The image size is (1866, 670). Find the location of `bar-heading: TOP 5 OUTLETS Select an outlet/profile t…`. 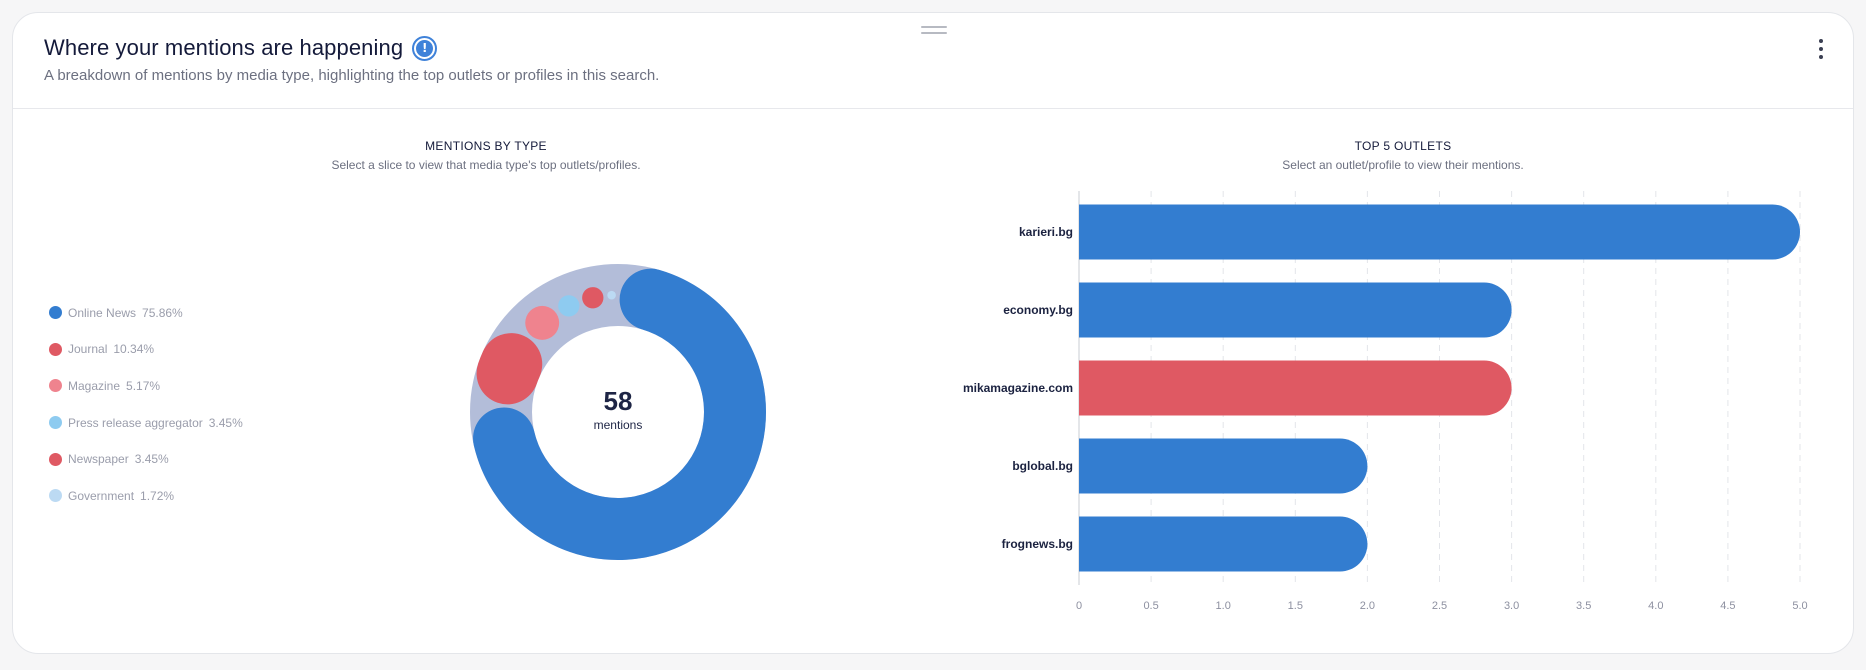

bar-heading: TOP 5 OUTLETS Select an outlet/profile t… is located at coordinates (1403, 155).